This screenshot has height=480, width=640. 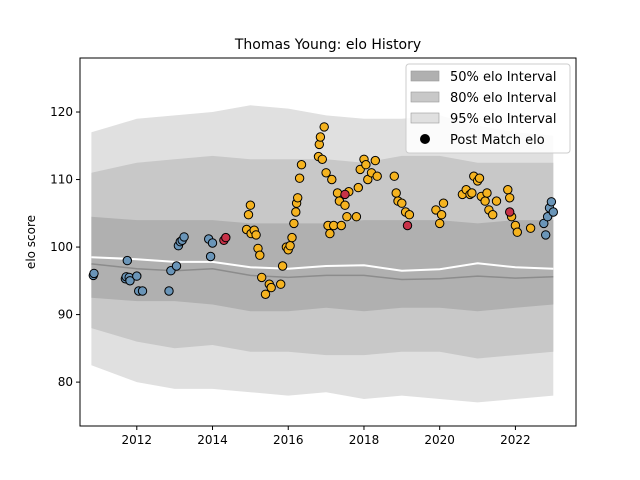 I want to click on y-tick-label: 120, so click(x=61, y=112).